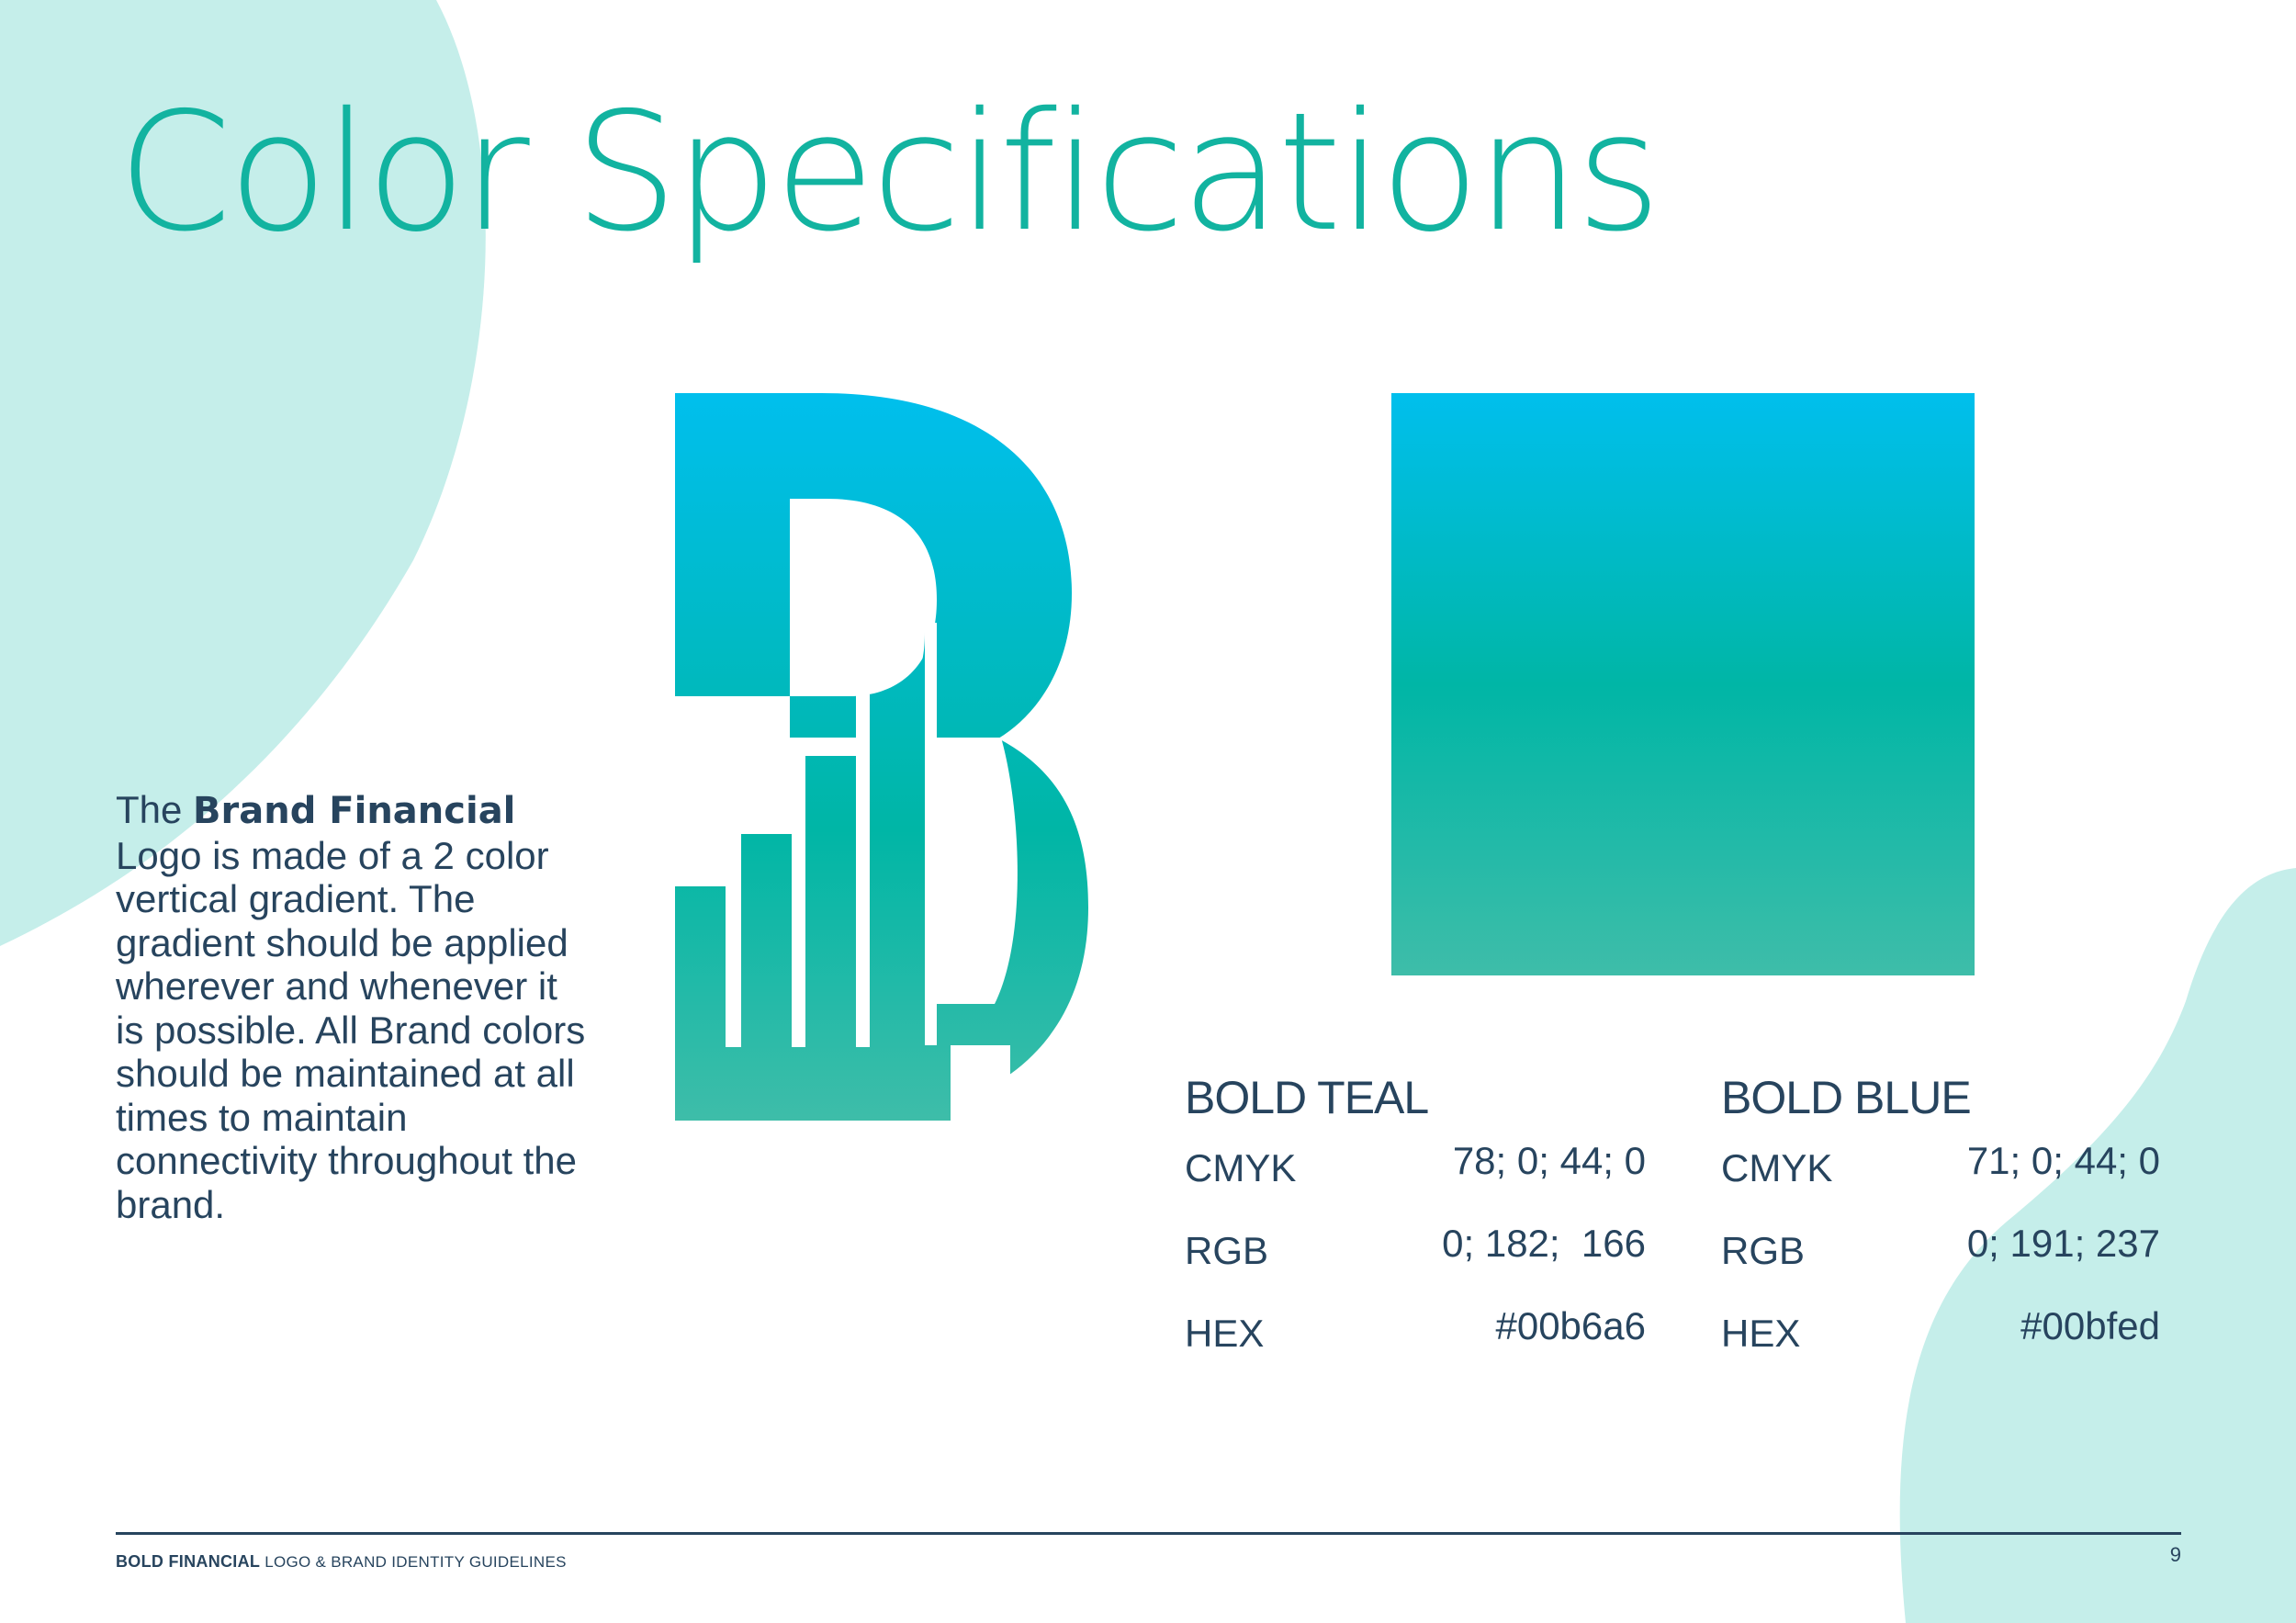 The height and width of the screenshot is (1623, 2296). What do you see at coordinates (1307, 1097) in the screenshot?
I see `color-name: BOLD TEAL` at bounding box center [1307, 1097].